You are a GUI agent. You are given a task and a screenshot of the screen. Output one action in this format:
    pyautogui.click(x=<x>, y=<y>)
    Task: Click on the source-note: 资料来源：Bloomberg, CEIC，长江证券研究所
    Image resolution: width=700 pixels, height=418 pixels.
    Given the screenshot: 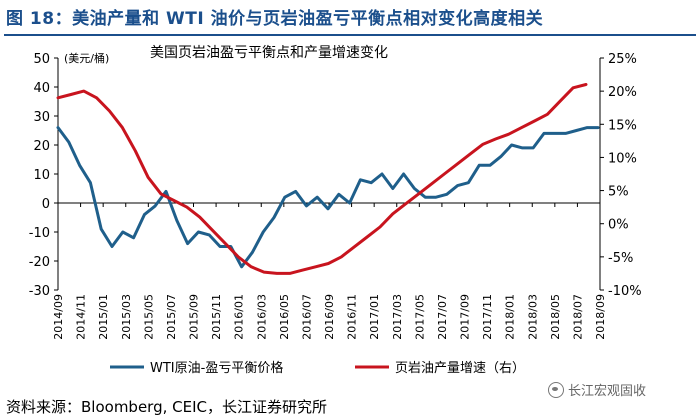 What is the action you would take?
    pyautogui.click(x=166, y=407)
    